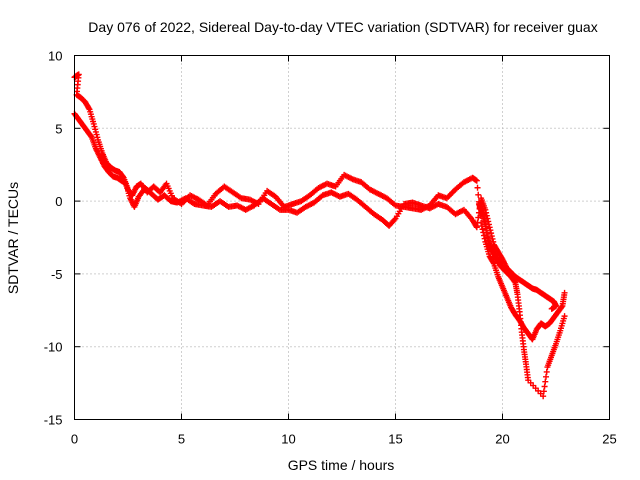  Describe the element at coordinates (74, 439) in the screenshot. I see `x-tick-label: 0` at that location.